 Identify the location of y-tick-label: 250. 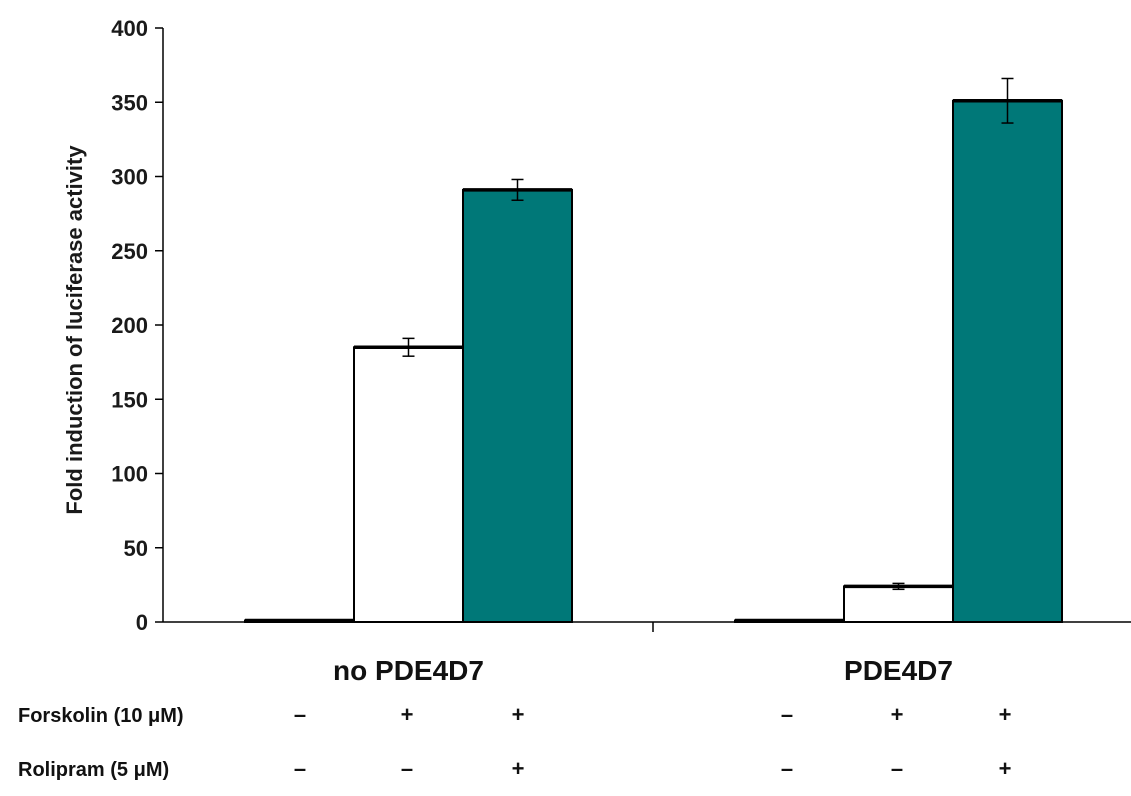
(129, 251).